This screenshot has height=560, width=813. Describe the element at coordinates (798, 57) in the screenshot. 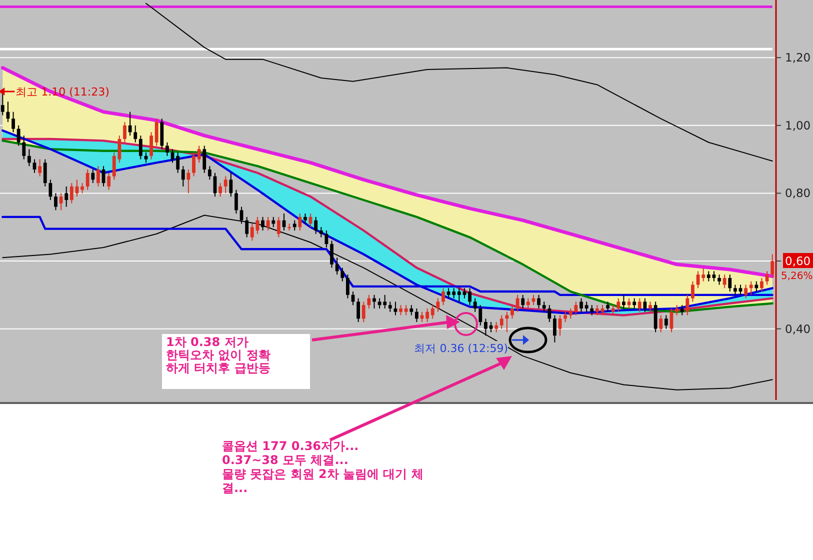

I see `y-tick-label: 1,20` at that location.